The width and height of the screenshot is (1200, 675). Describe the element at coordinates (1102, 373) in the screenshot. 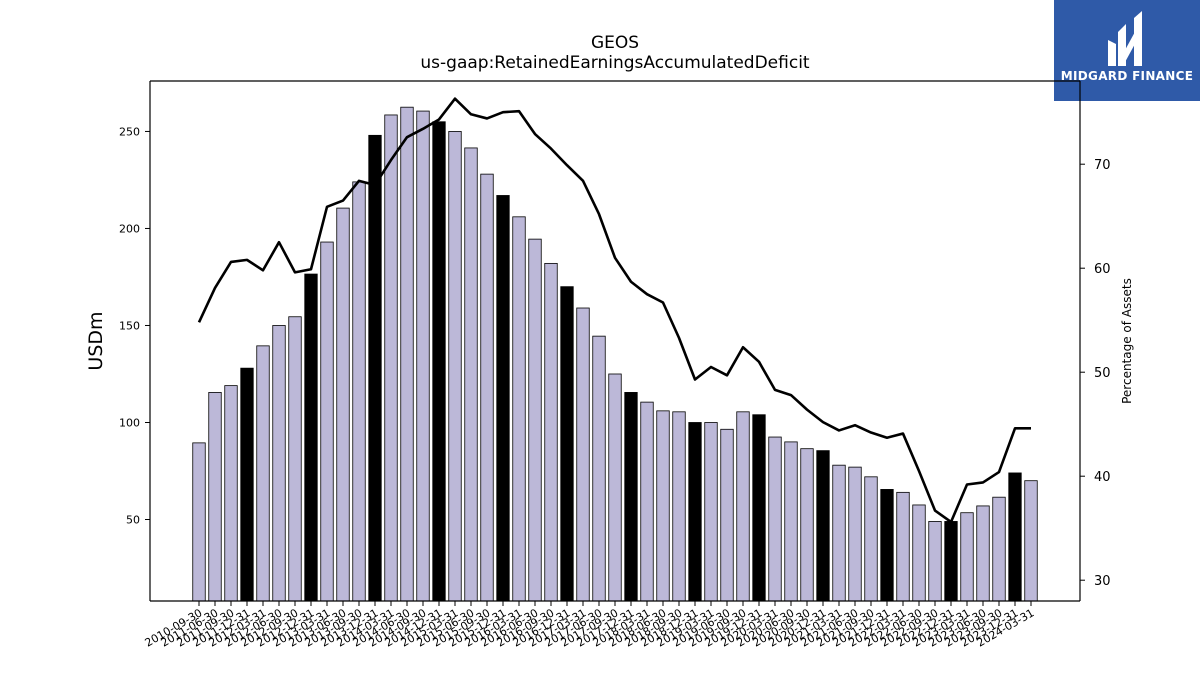

I see `y2-tick-label: 50` at that location.